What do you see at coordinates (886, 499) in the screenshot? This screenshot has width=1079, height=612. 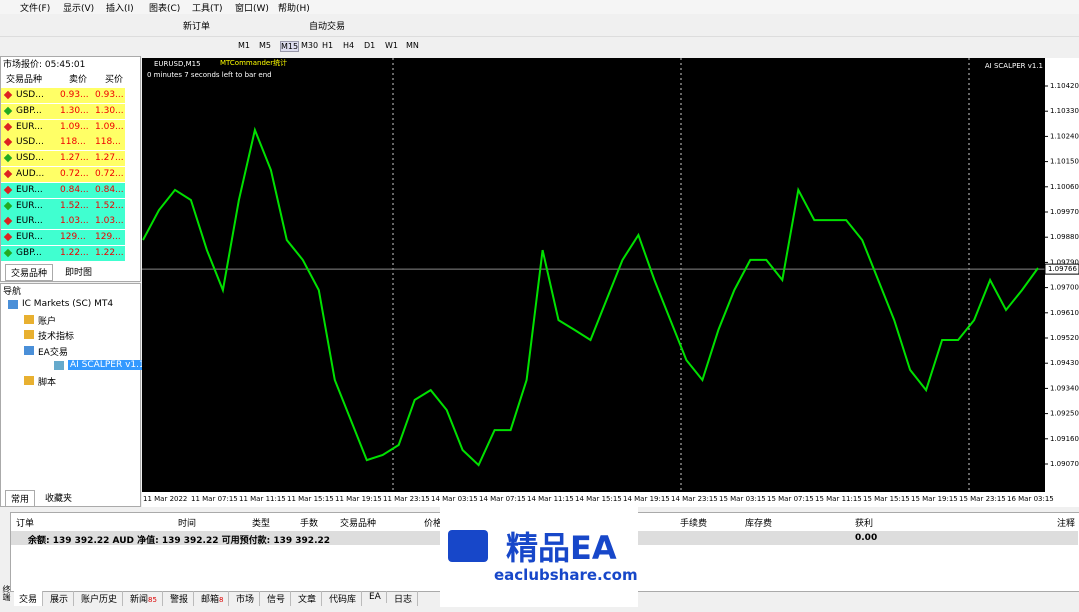 I see `x-tick-label: 15 Mar 15:15` at bounding box center [886, 499].